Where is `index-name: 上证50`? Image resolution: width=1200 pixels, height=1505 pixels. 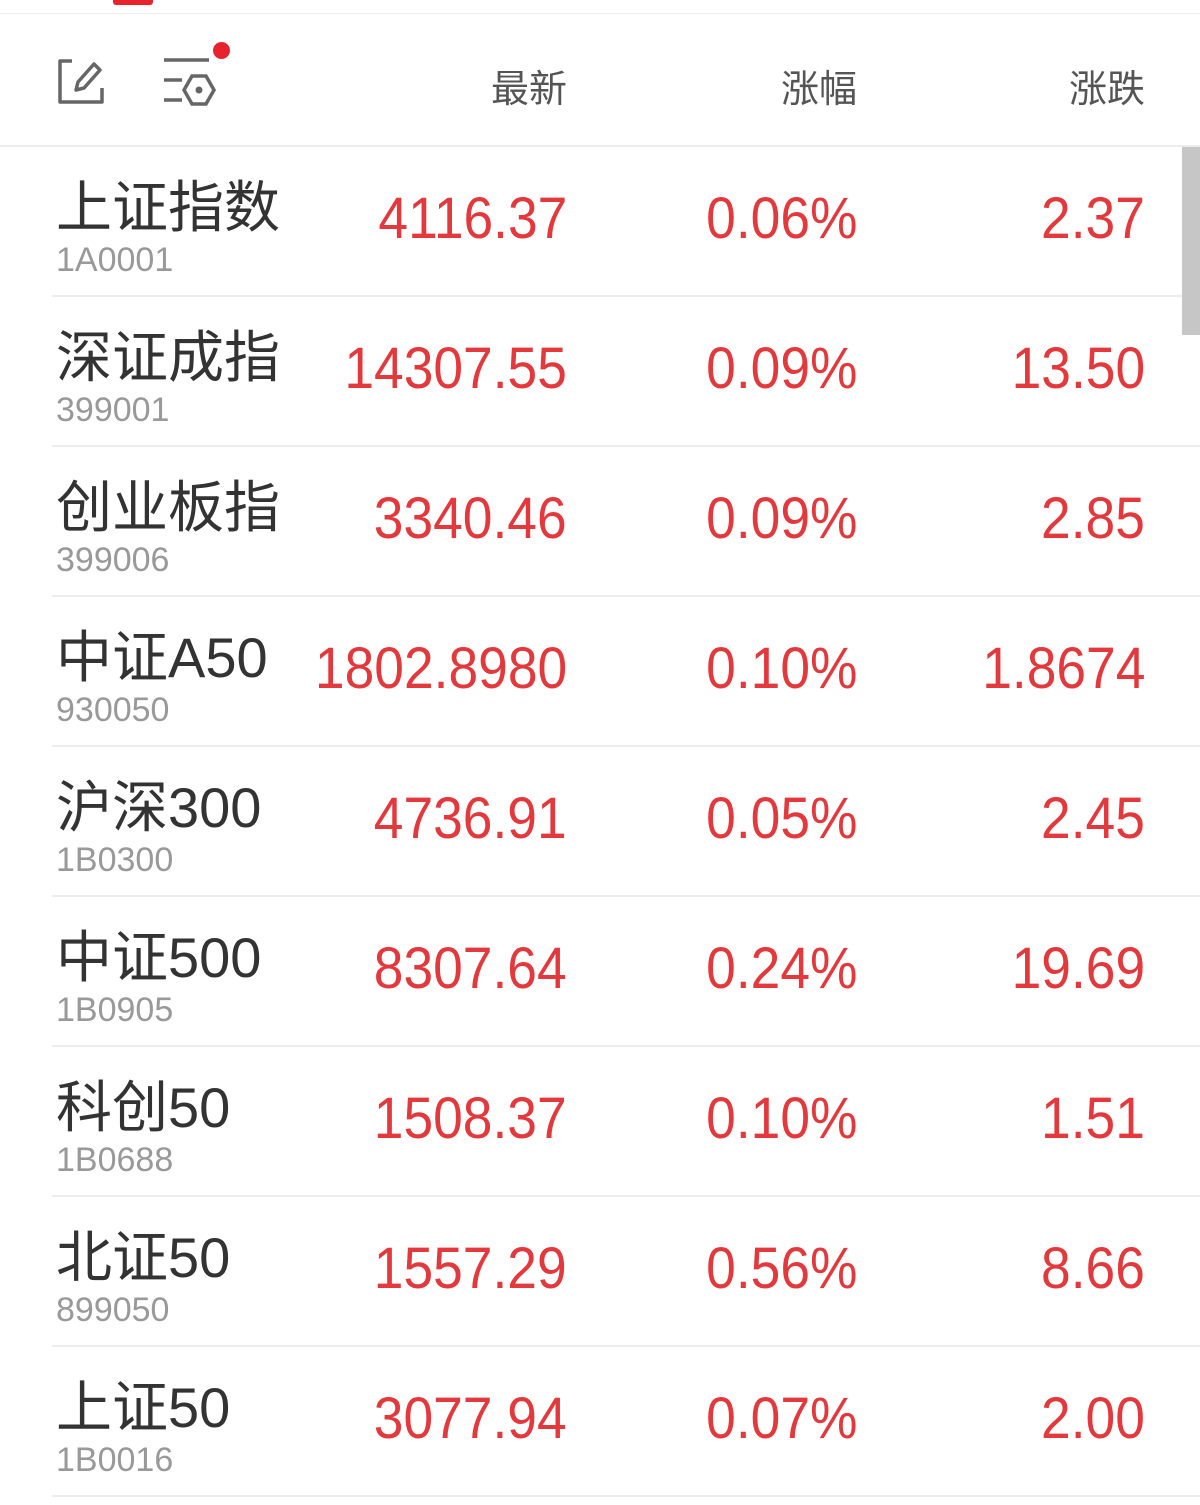
index-name: 上证50 is located at coordinates (143, 1407).